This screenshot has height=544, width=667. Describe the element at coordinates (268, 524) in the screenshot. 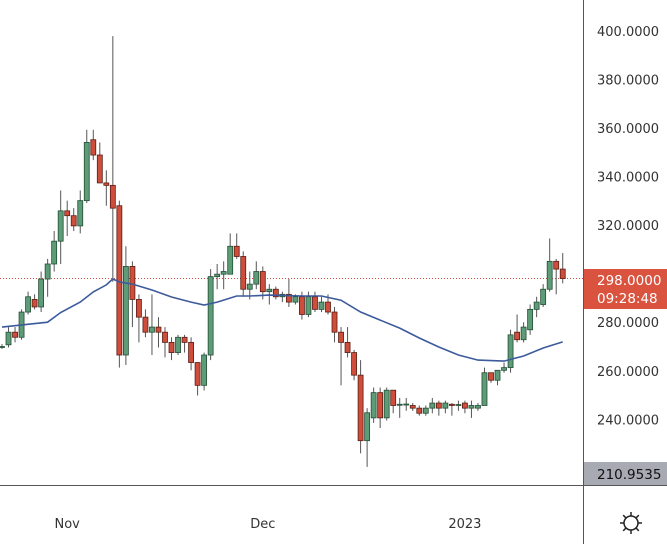

I see `time-axis: Nov Dec 2023` at that location.